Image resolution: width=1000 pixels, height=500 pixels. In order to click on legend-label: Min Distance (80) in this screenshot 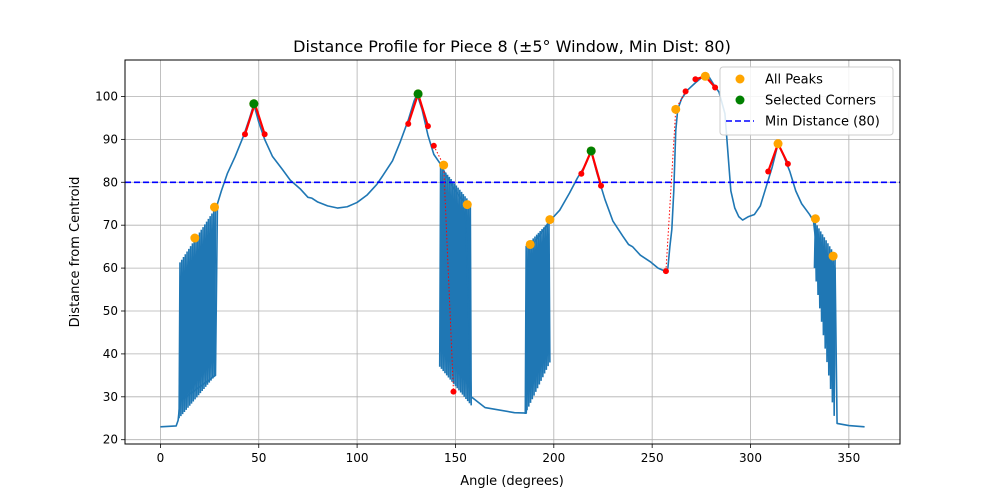, I will do `click(822, 122)`.